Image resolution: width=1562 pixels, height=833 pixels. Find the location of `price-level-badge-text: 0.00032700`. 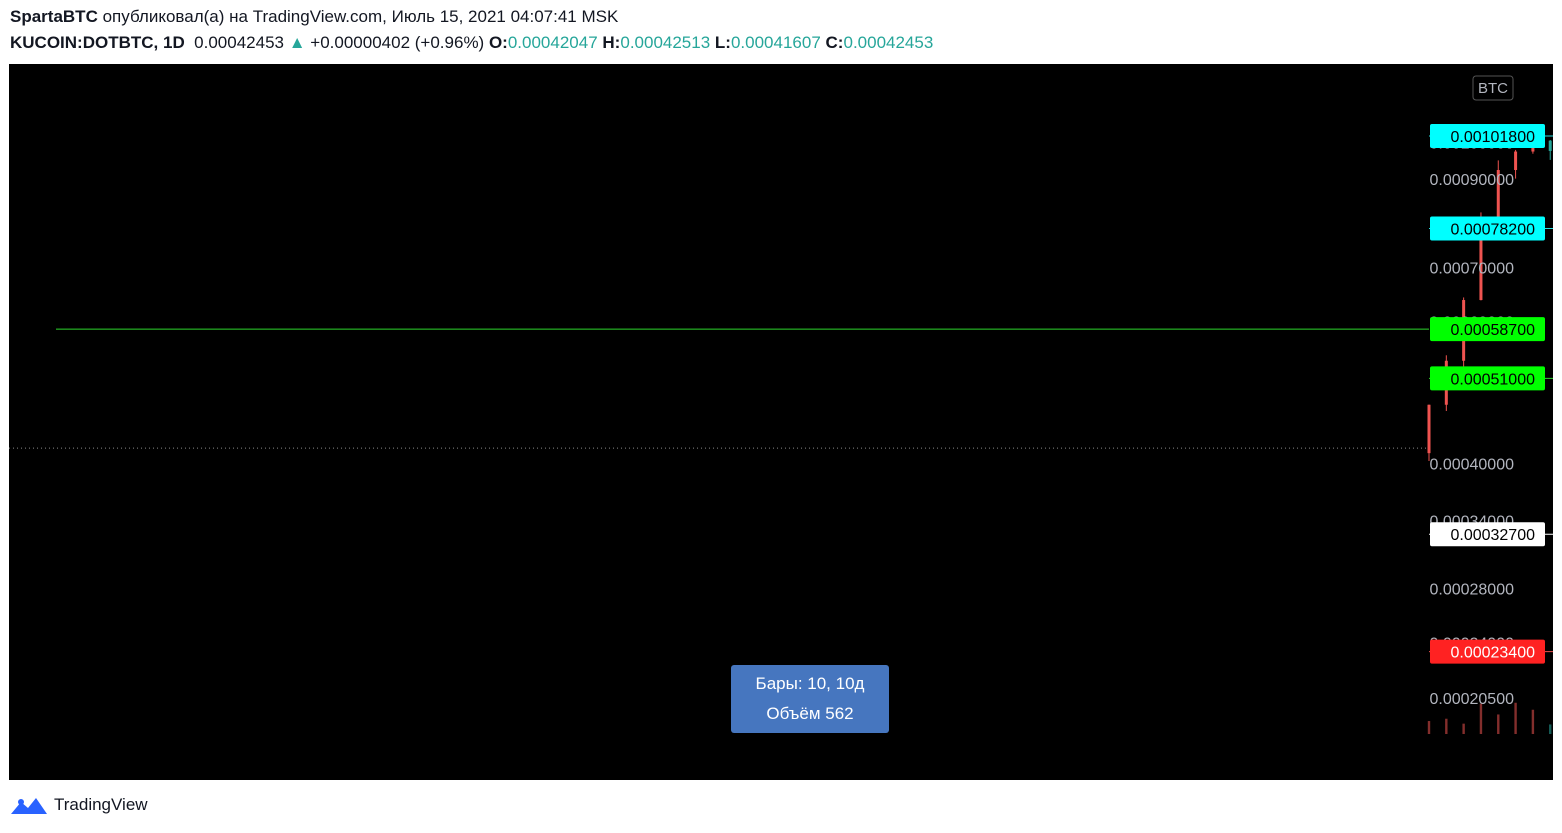

price-level-badge-text: 0.00032700 is located at coordinates (1492, 535).